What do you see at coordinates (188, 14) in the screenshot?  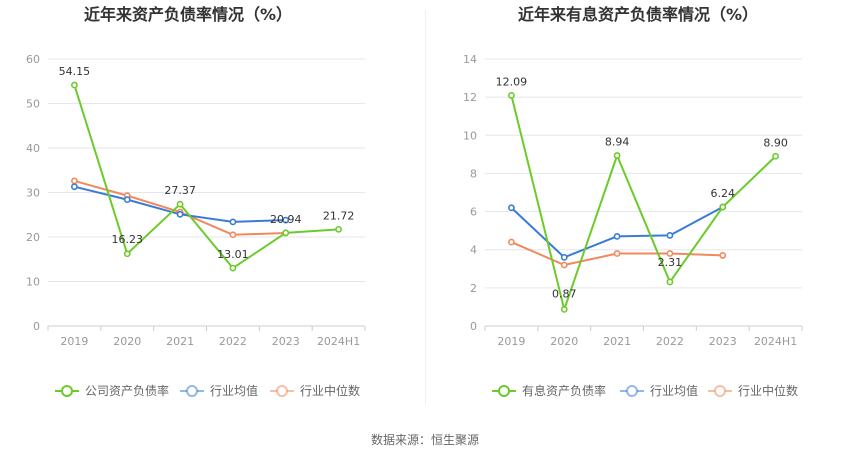 I see `chart-title: 近年来资产负债率情况（%）` at bounding box center [188, 14].